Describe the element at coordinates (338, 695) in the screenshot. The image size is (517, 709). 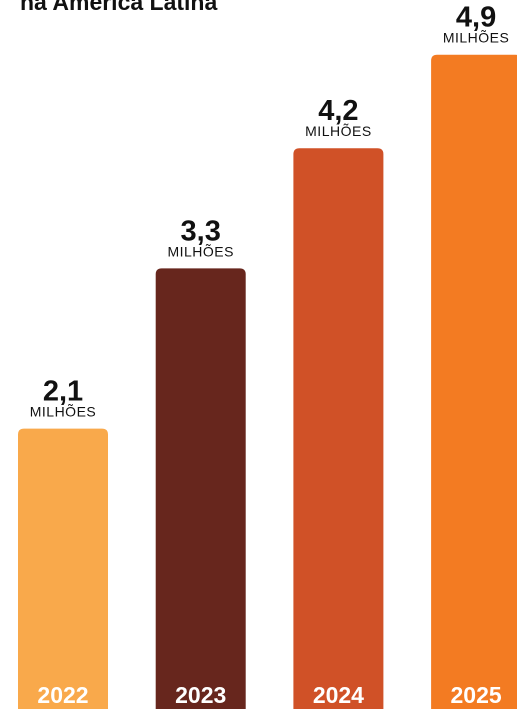
I see `category-label-2024: 2024` at that location.